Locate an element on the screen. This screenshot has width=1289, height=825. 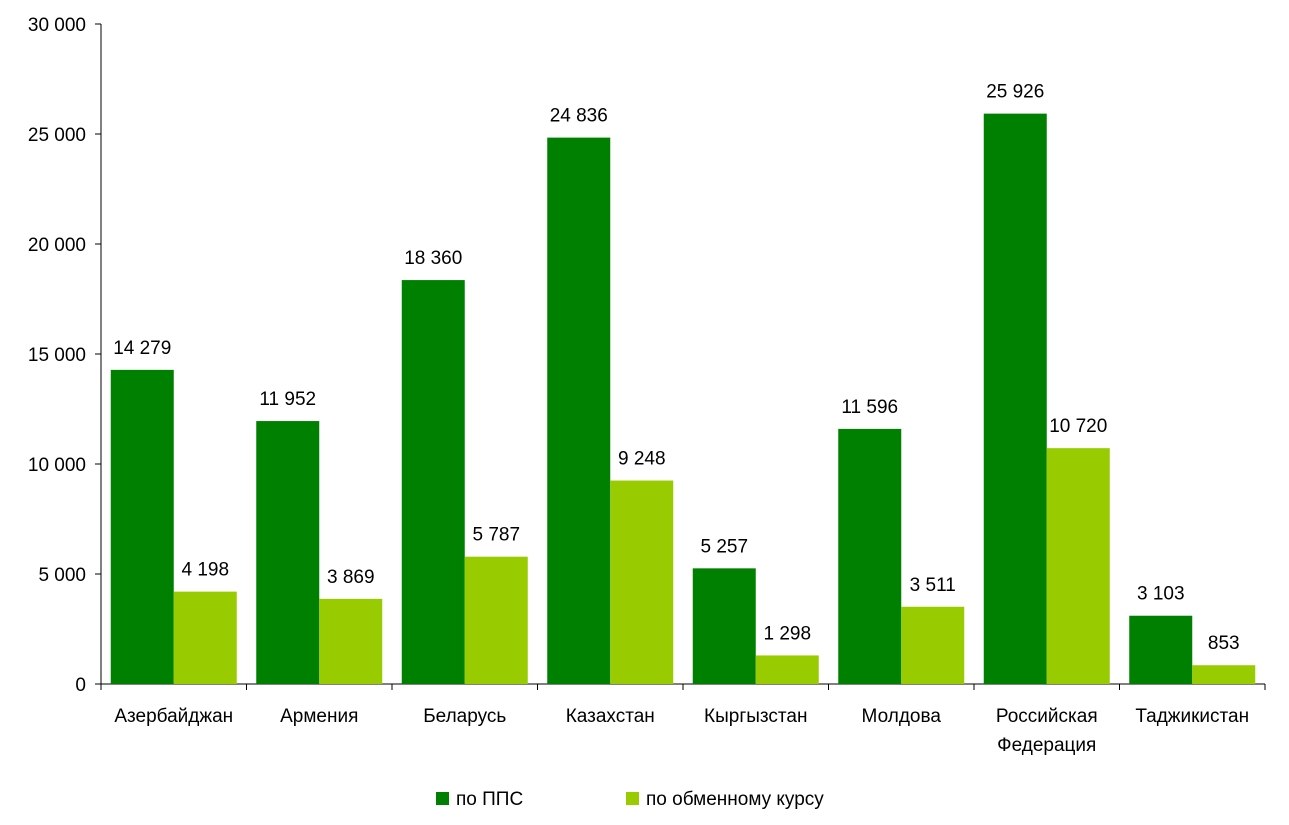
data-label: 25 926 is located at coordinates (1015, 92).